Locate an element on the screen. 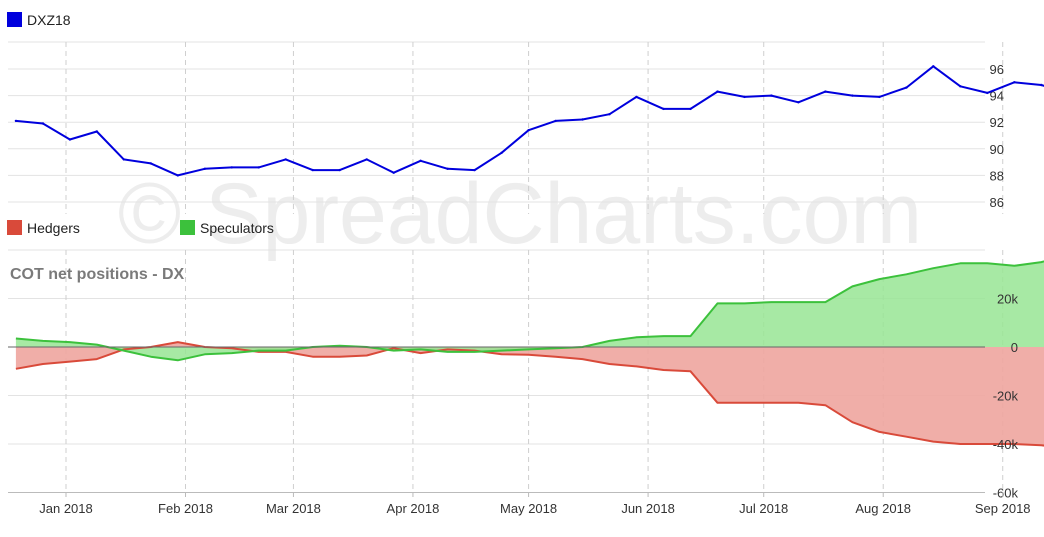 The image size is (1044, 537). speculators-legend-swatch is located at coordinates (187, 227).